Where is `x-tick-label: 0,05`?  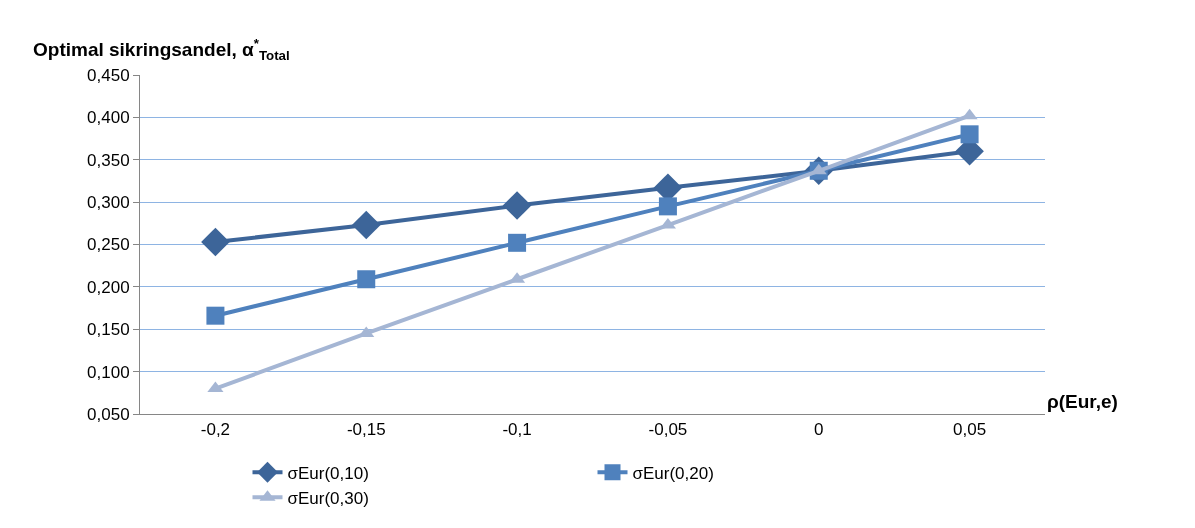
x-tick-label: 0,05 is located at coordinates (970, 430).